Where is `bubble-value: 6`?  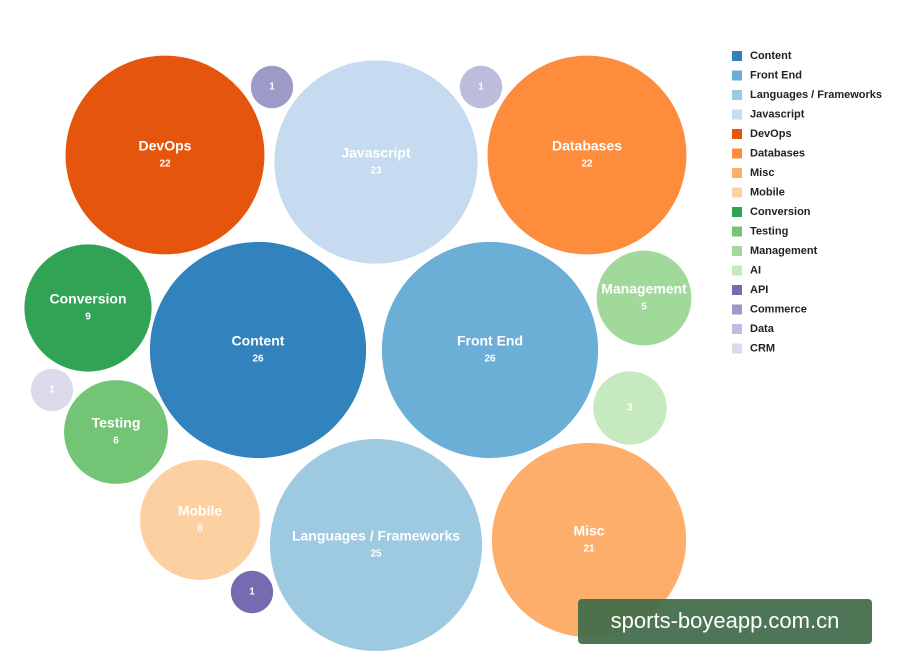 bubble-value: 6 is located at coordinates (116, 441).